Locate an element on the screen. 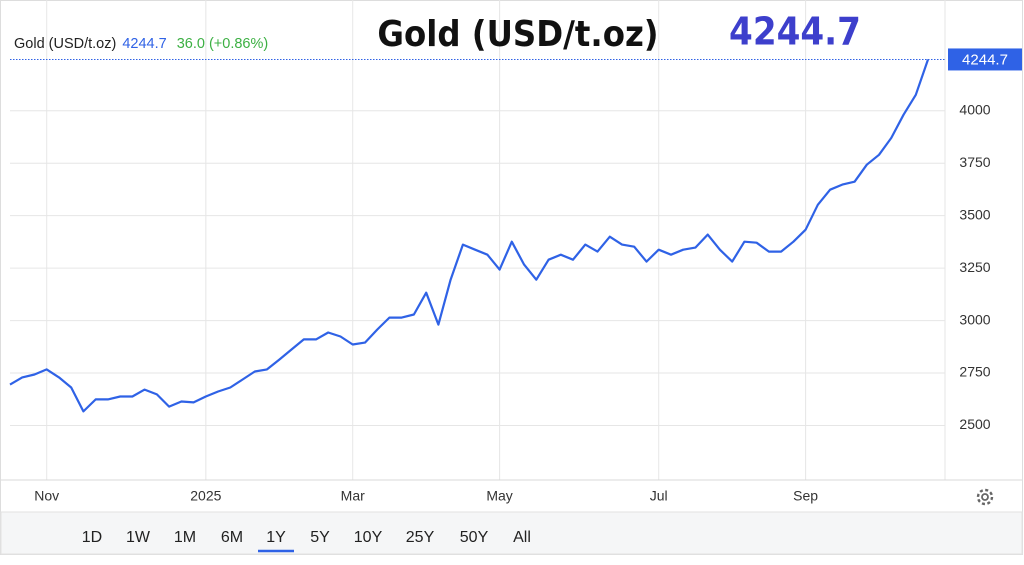  last-price-tag is located at coordinates (985, 59).